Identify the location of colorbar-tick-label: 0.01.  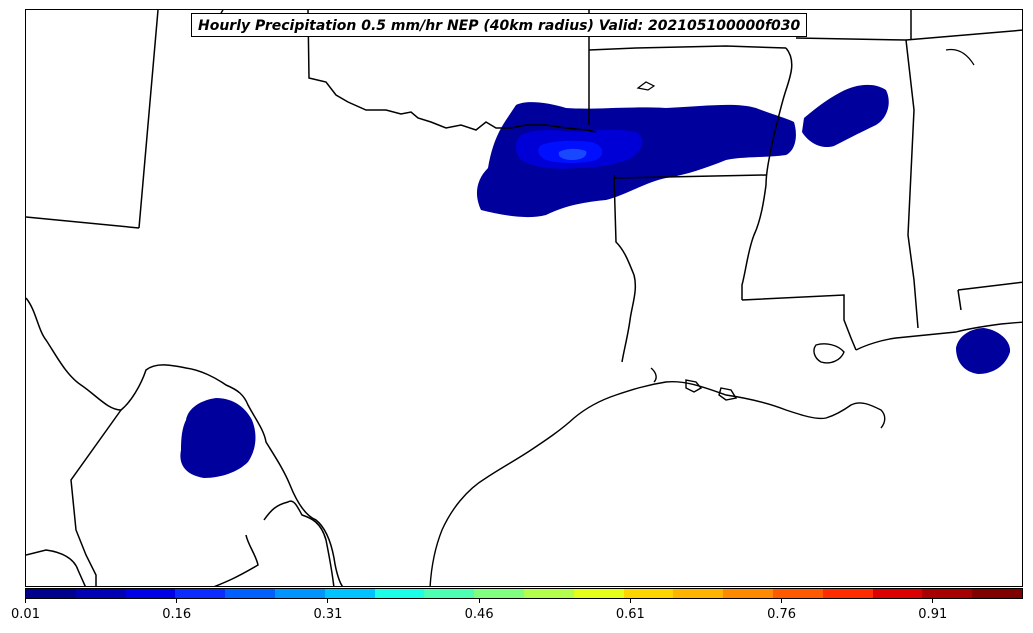
(25, 614).